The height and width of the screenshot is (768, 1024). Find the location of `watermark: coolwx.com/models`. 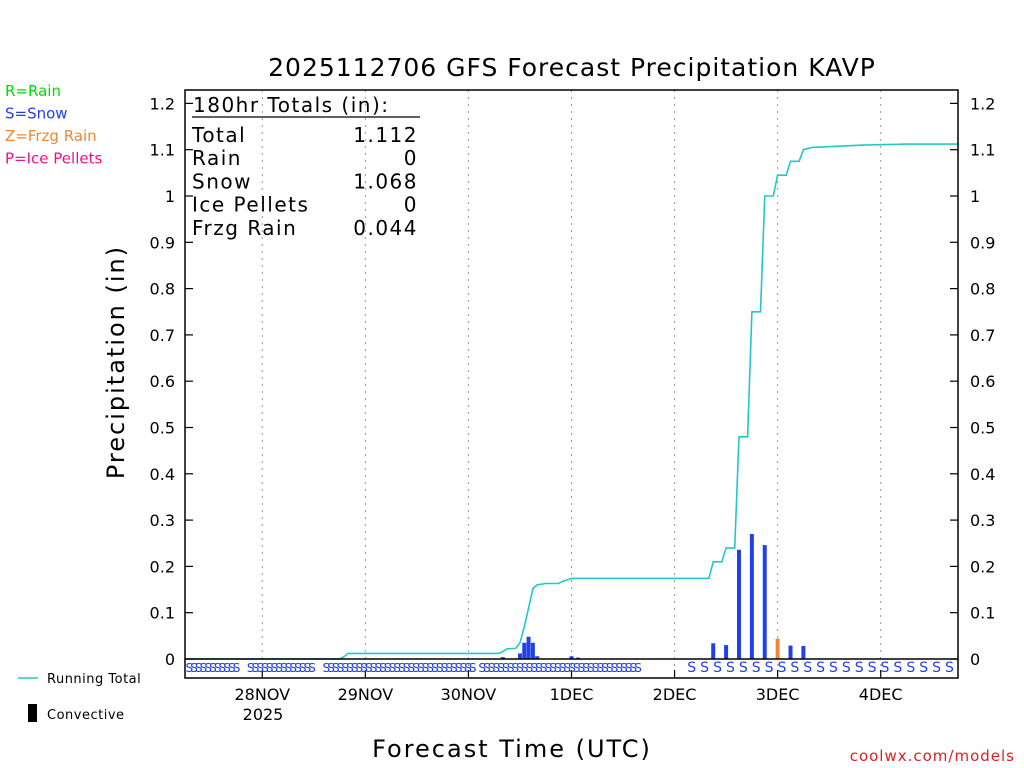

watermark: coolwx.com/models is located at coordinates (932, 756).